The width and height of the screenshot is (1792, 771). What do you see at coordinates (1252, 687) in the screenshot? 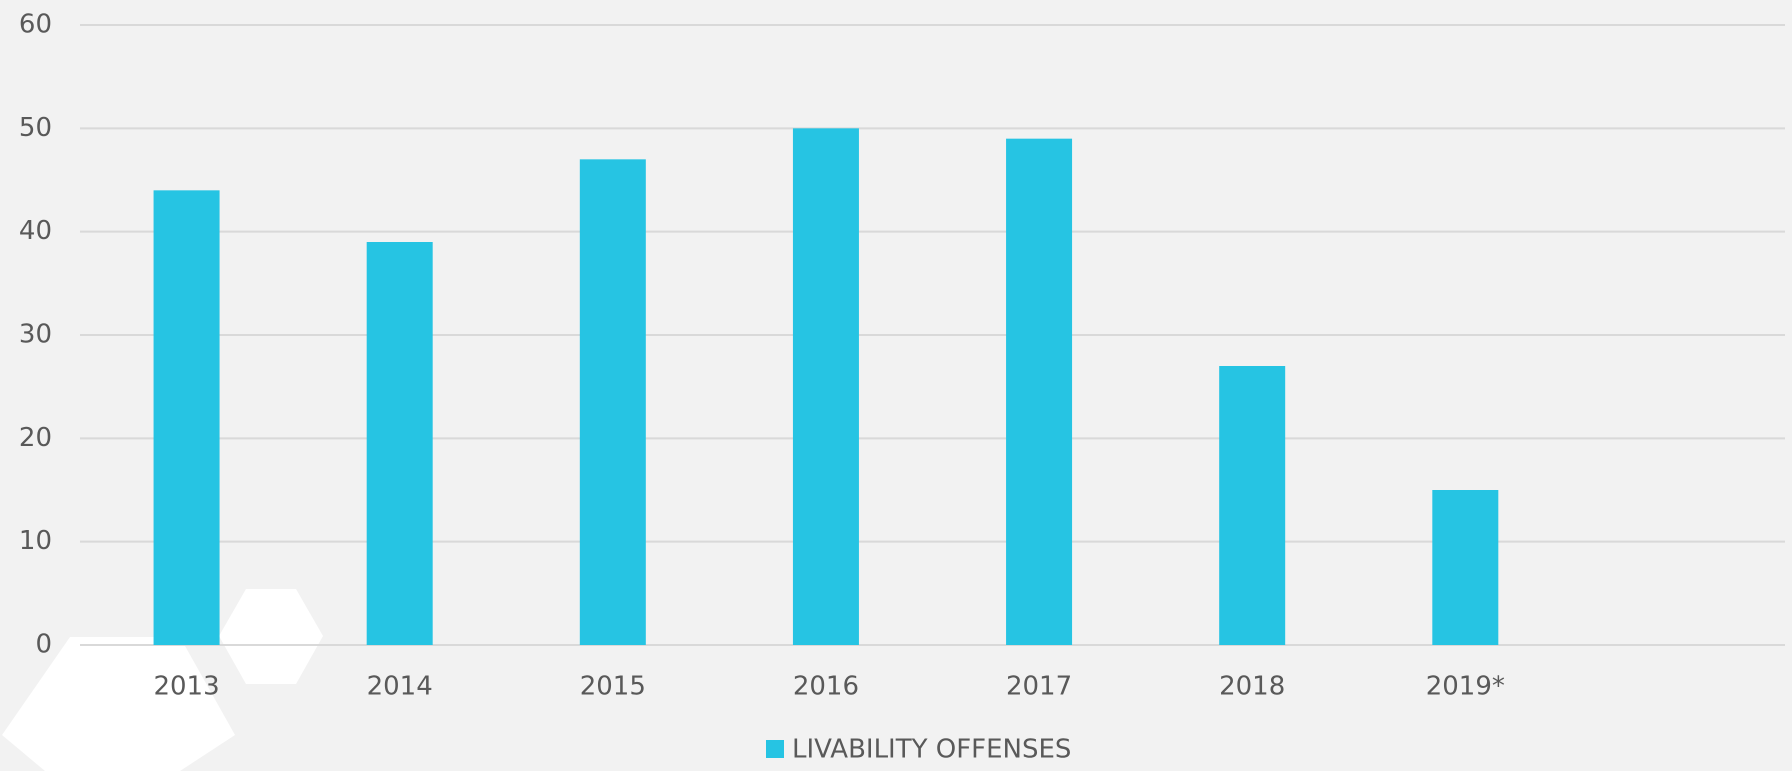
I see `x-tick-label: 2018` at bounding box center [1252, 687].